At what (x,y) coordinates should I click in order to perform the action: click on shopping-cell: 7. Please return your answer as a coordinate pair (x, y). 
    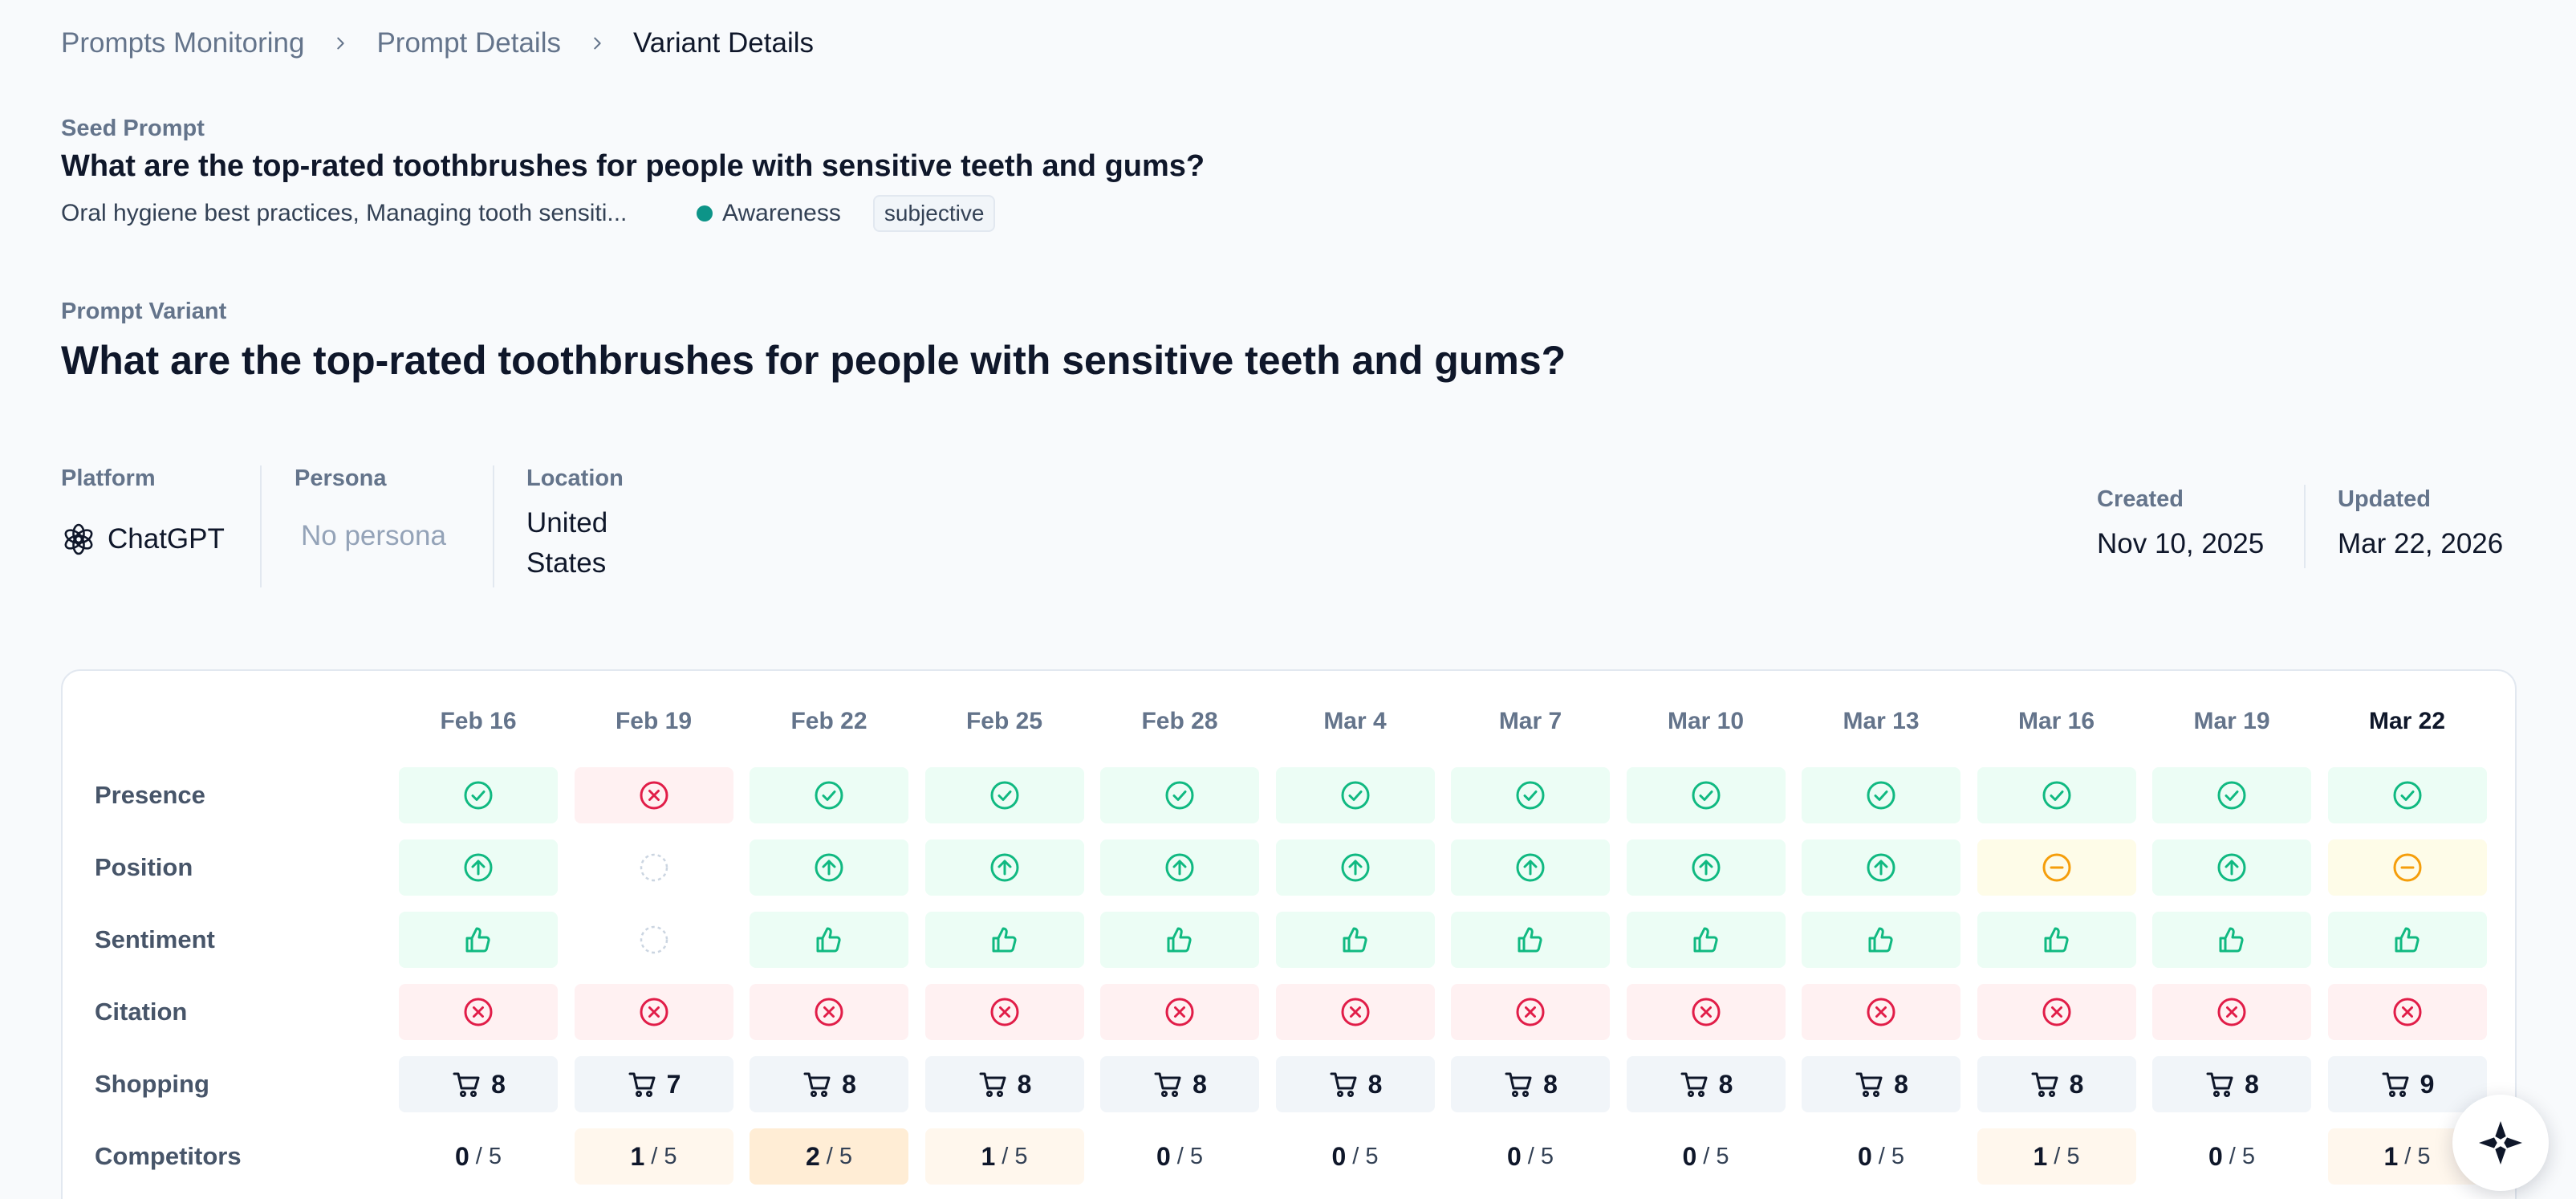
    Looking at the image, I should click on (654, 1084).